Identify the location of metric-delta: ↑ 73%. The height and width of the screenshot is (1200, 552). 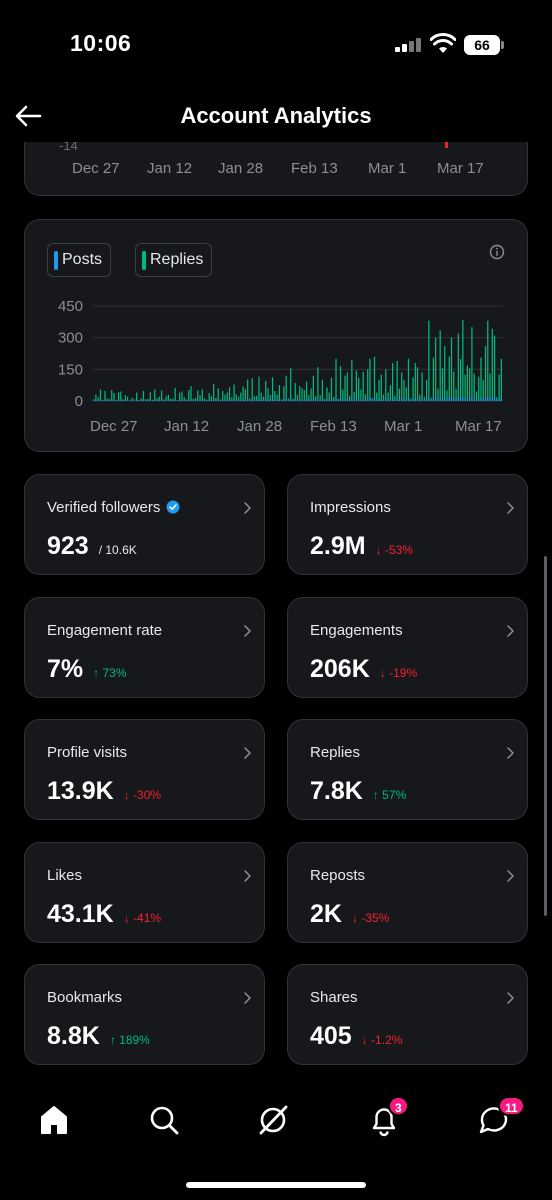
(109, 673).